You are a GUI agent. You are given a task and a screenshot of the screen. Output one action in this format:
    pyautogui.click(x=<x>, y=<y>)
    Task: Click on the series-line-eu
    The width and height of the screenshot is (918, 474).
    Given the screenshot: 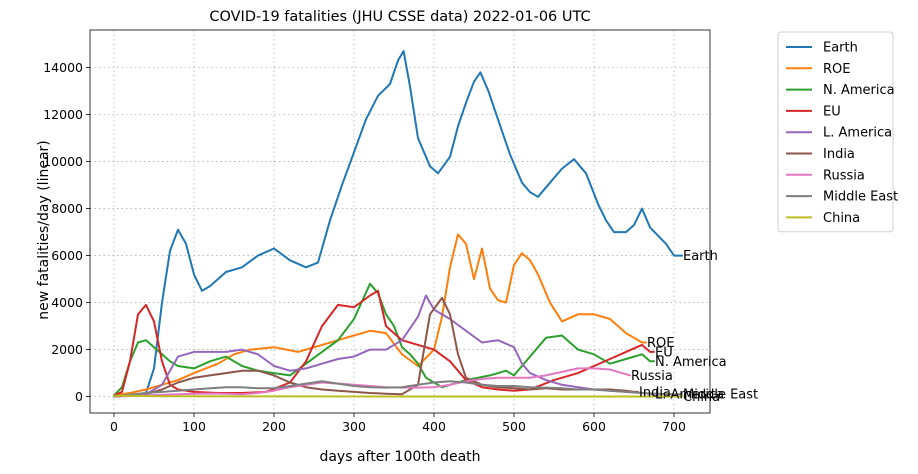 What is the action you would take?
    pyautogui.click(x=384, y=343)
    